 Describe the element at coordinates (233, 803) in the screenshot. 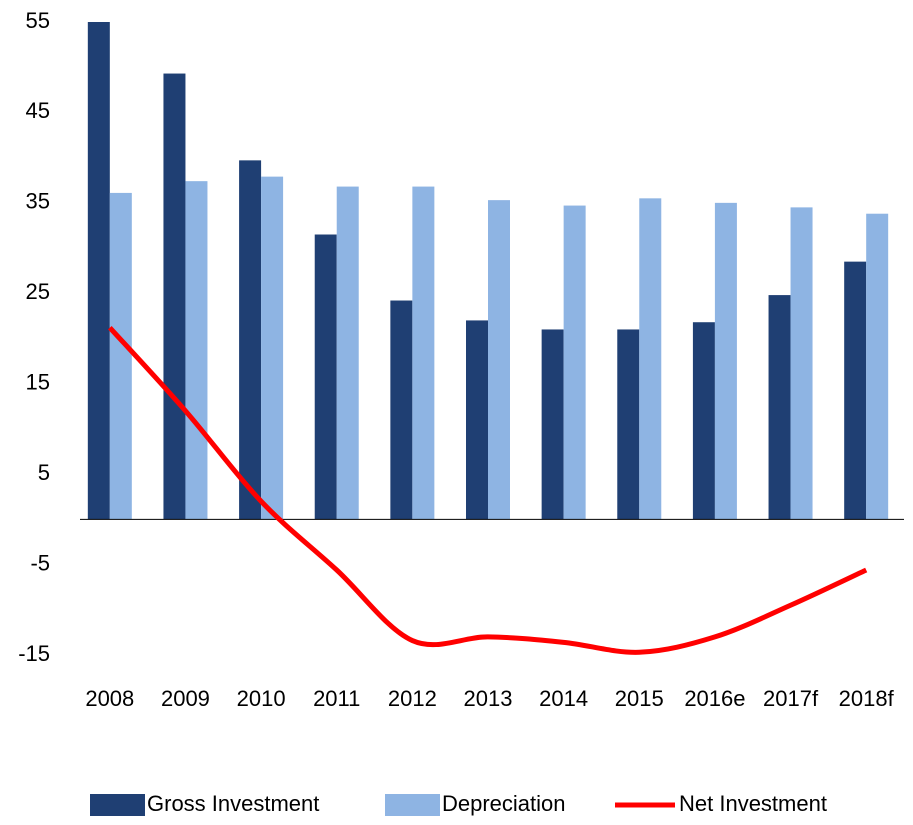

I see `legend-label: Gross Investment` at that location.